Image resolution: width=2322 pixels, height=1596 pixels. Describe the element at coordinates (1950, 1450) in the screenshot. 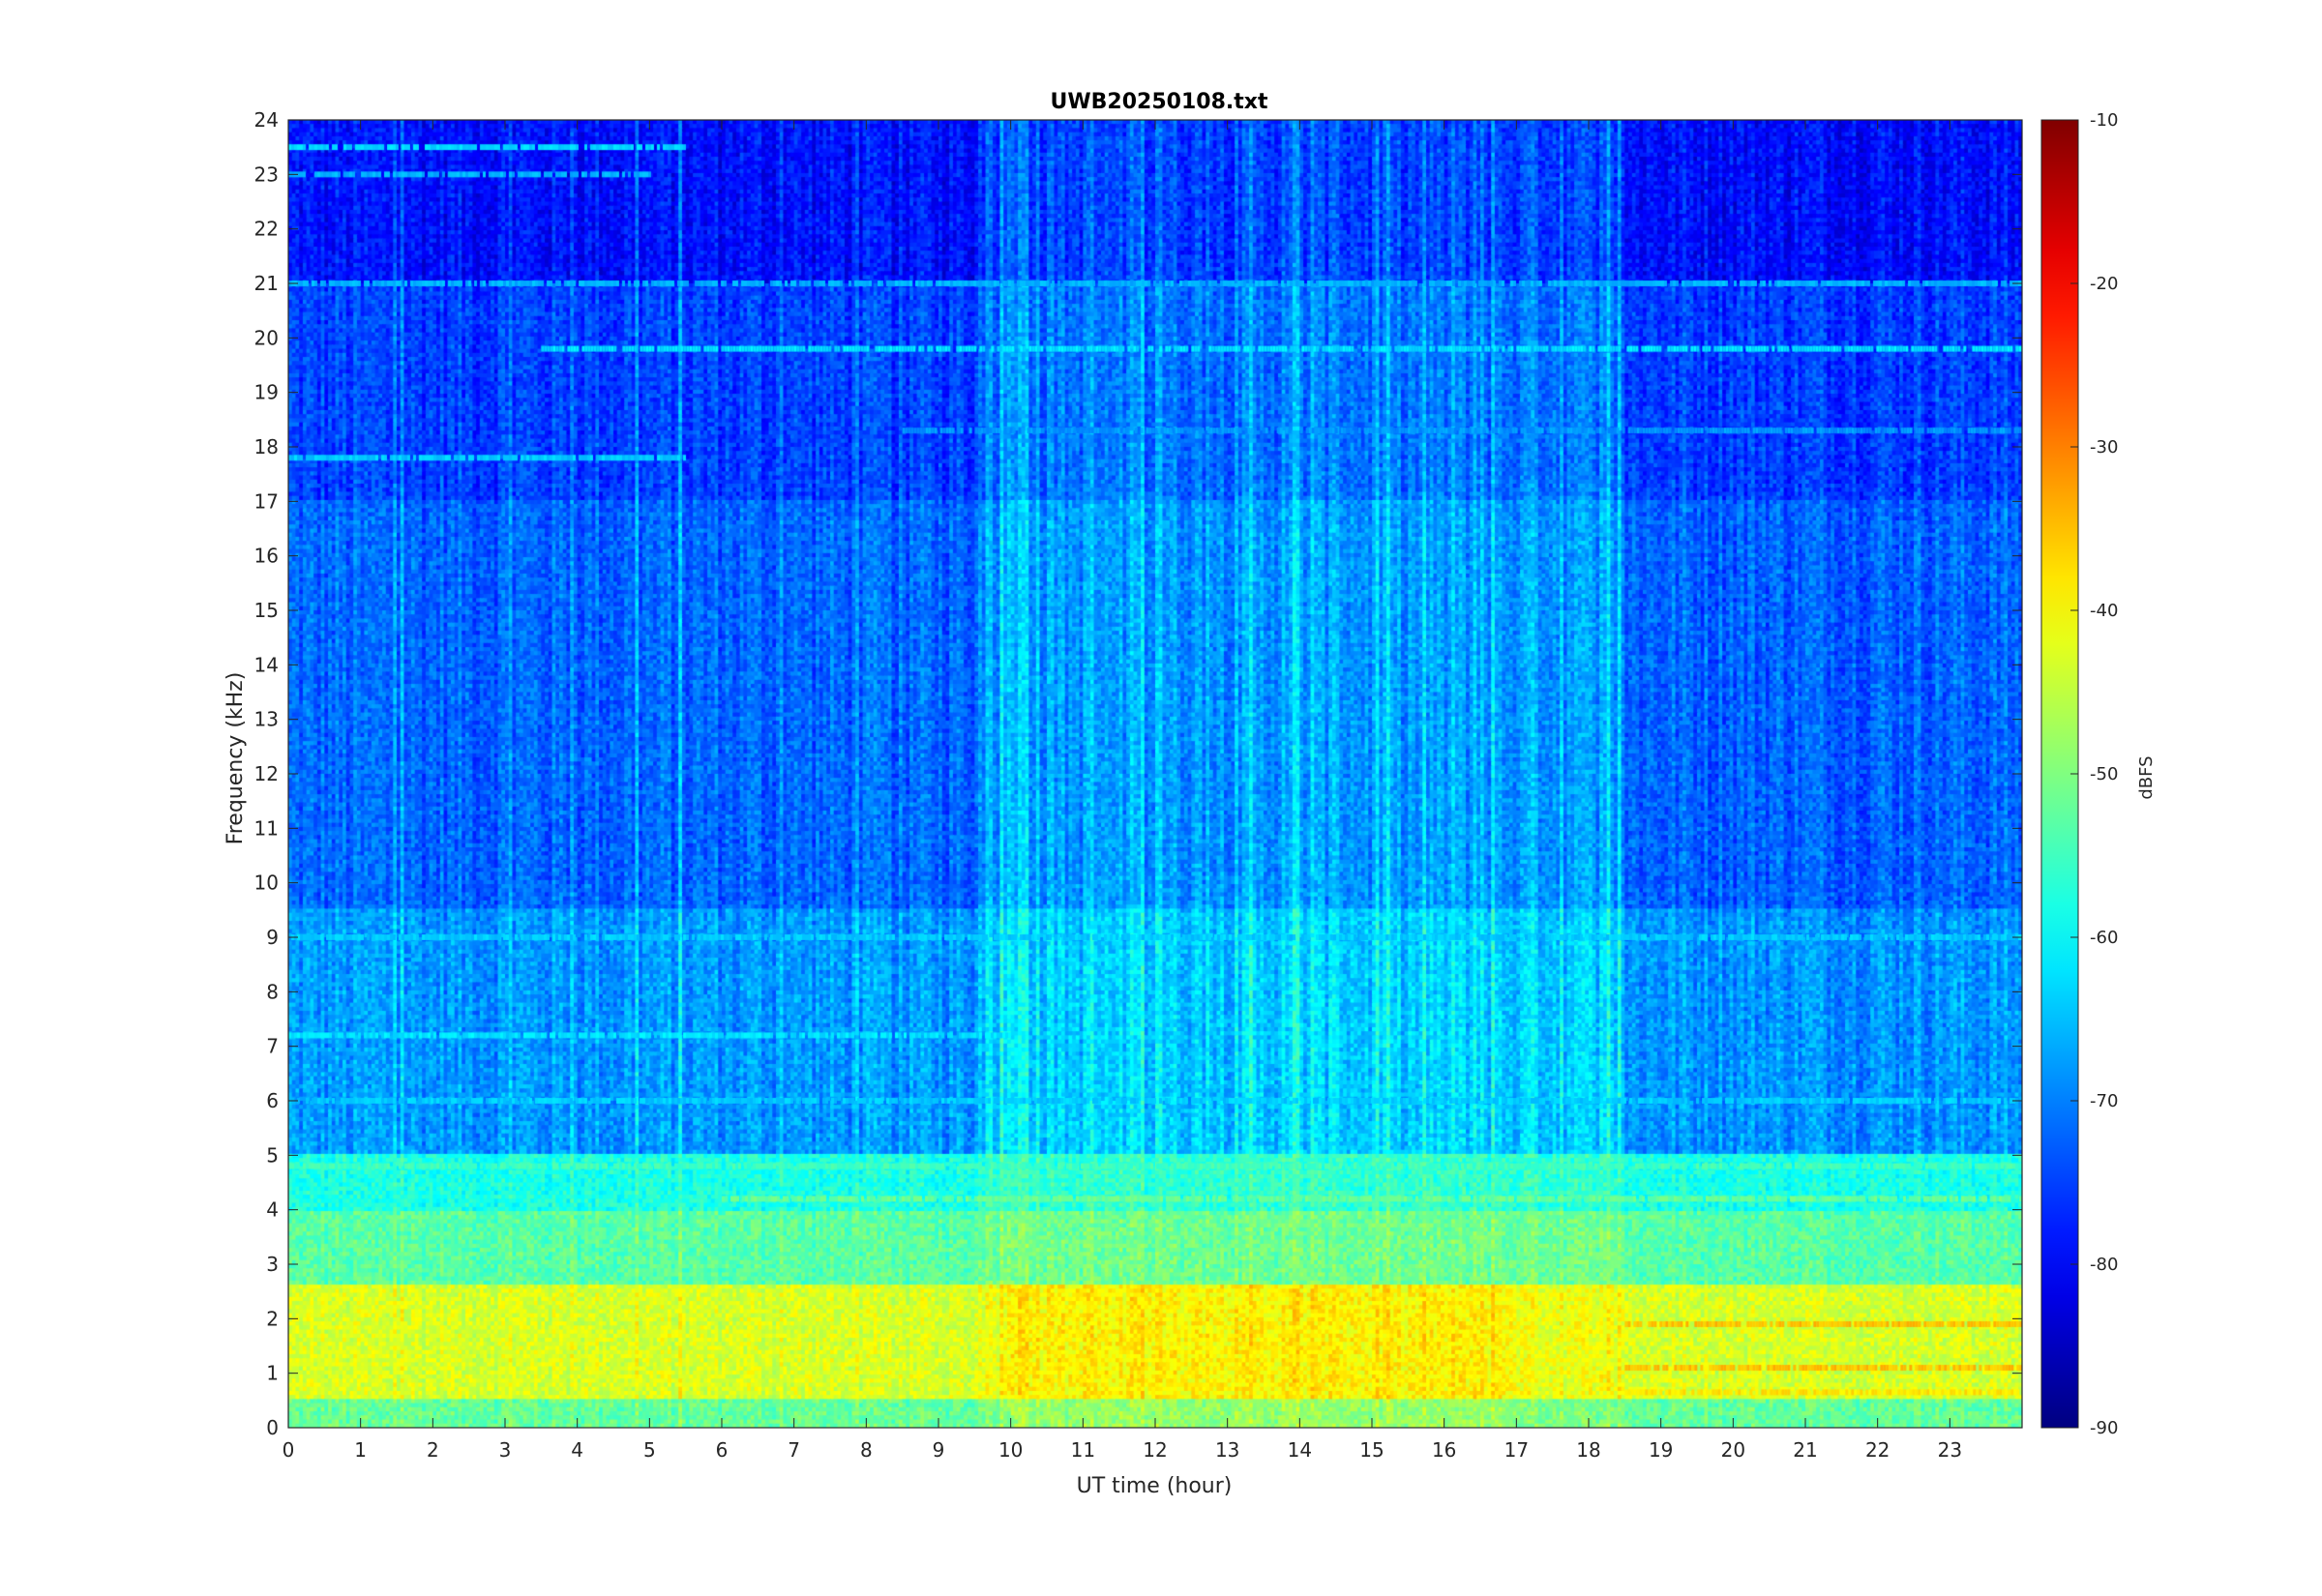

I see `x-tick-label: 23` at that location.